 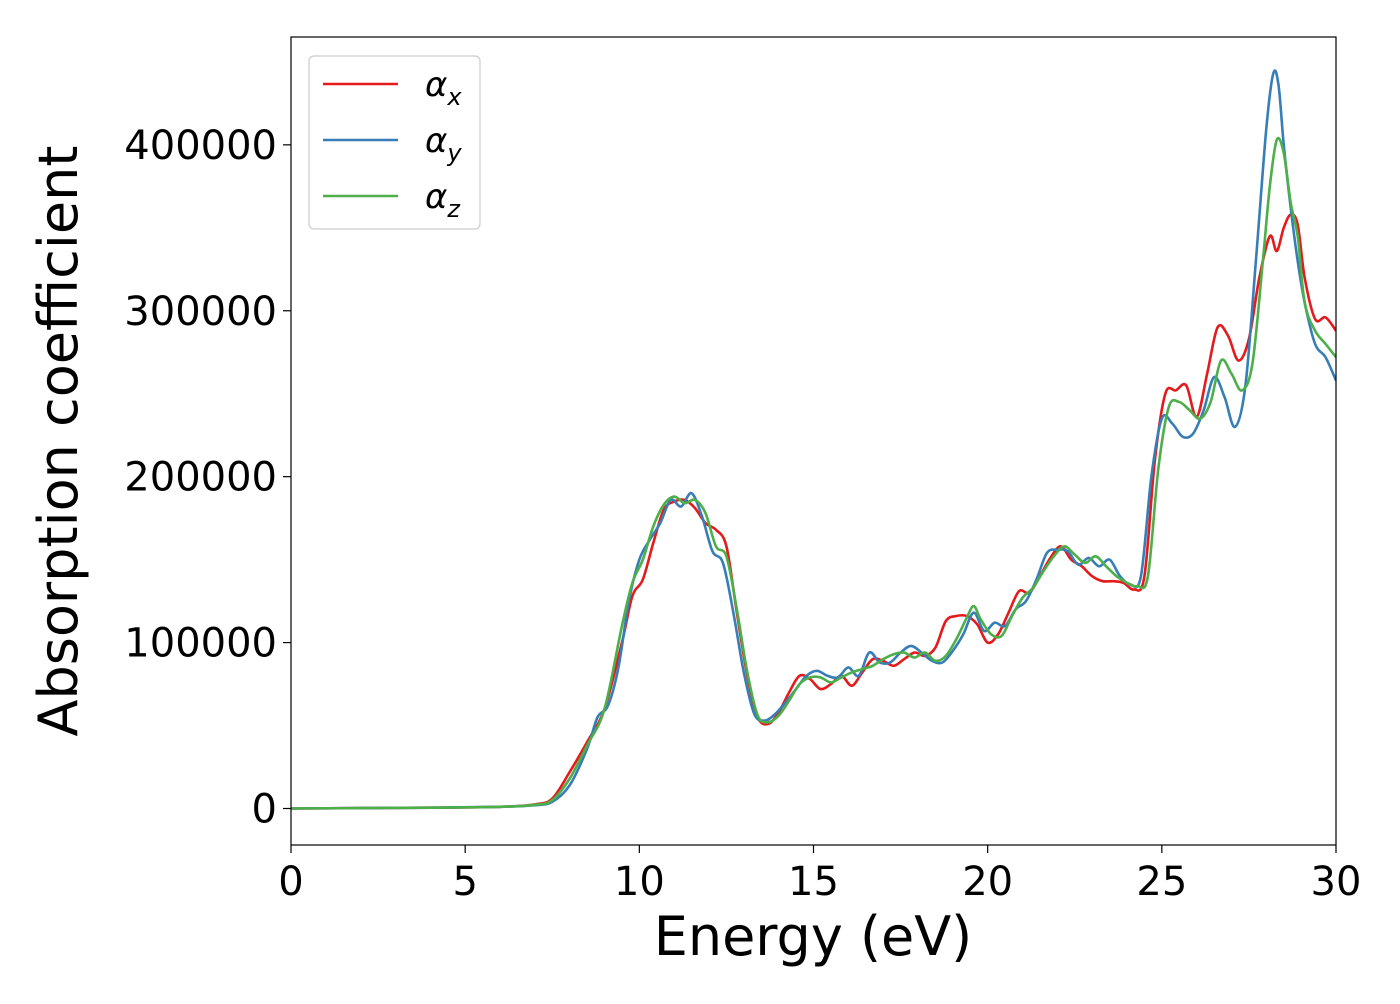 I want to click on x-tick-label: 15, so click(x=813, y=882).